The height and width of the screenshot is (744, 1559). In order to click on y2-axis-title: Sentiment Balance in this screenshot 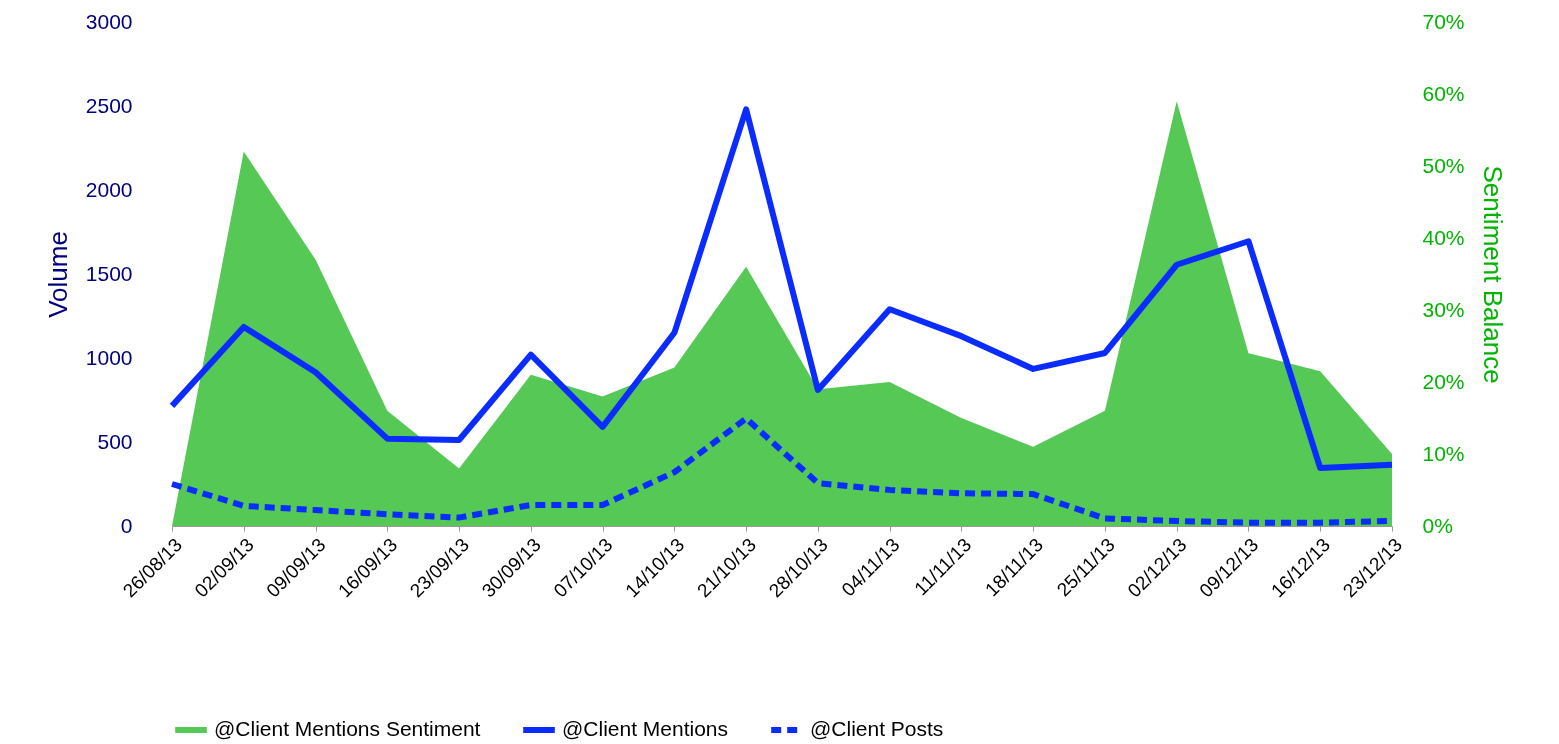, I will do `click(1492, 274)`.